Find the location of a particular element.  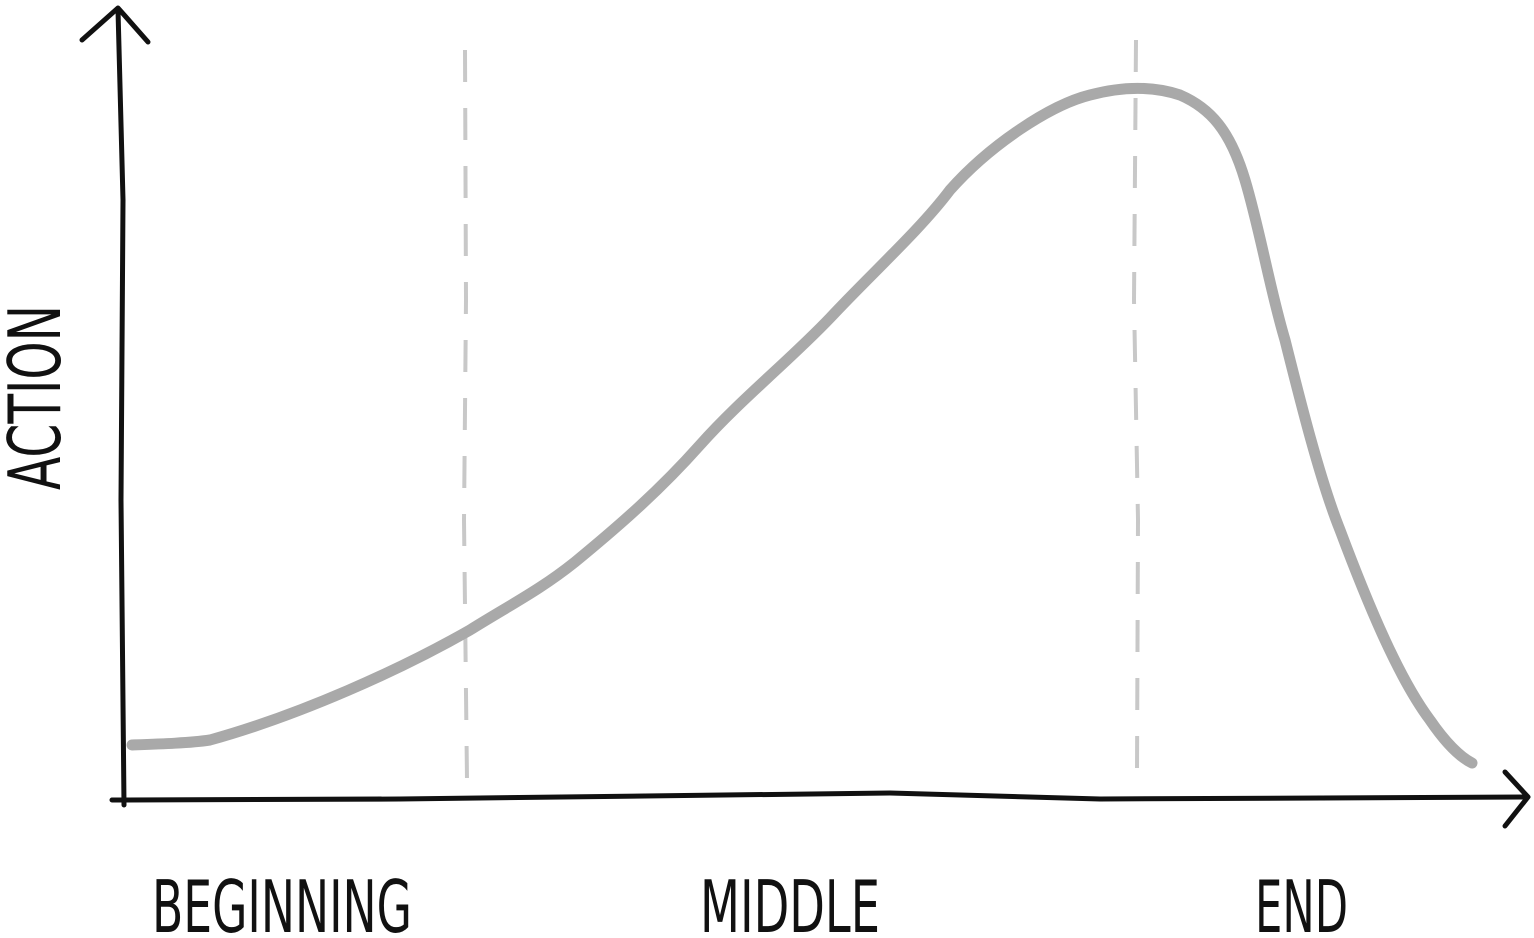

y-axis is located at coordinates (121, 407).